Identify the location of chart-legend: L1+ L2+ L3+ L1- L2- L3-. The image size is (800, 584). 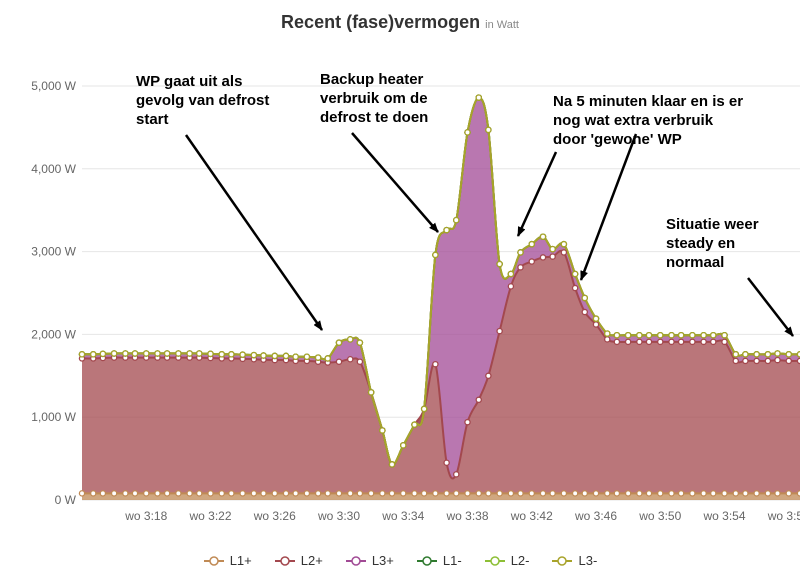
(400, 560).